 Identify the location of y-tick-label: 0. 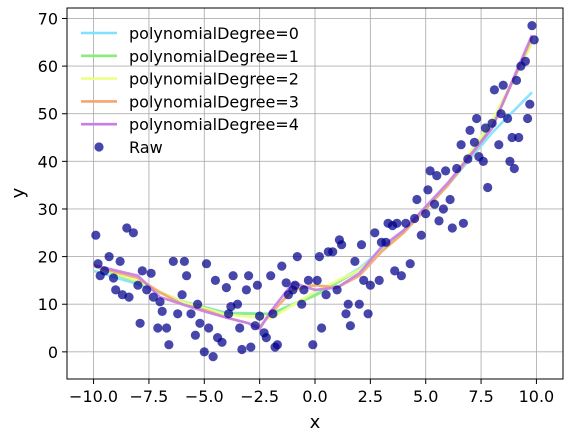
(53, 352).